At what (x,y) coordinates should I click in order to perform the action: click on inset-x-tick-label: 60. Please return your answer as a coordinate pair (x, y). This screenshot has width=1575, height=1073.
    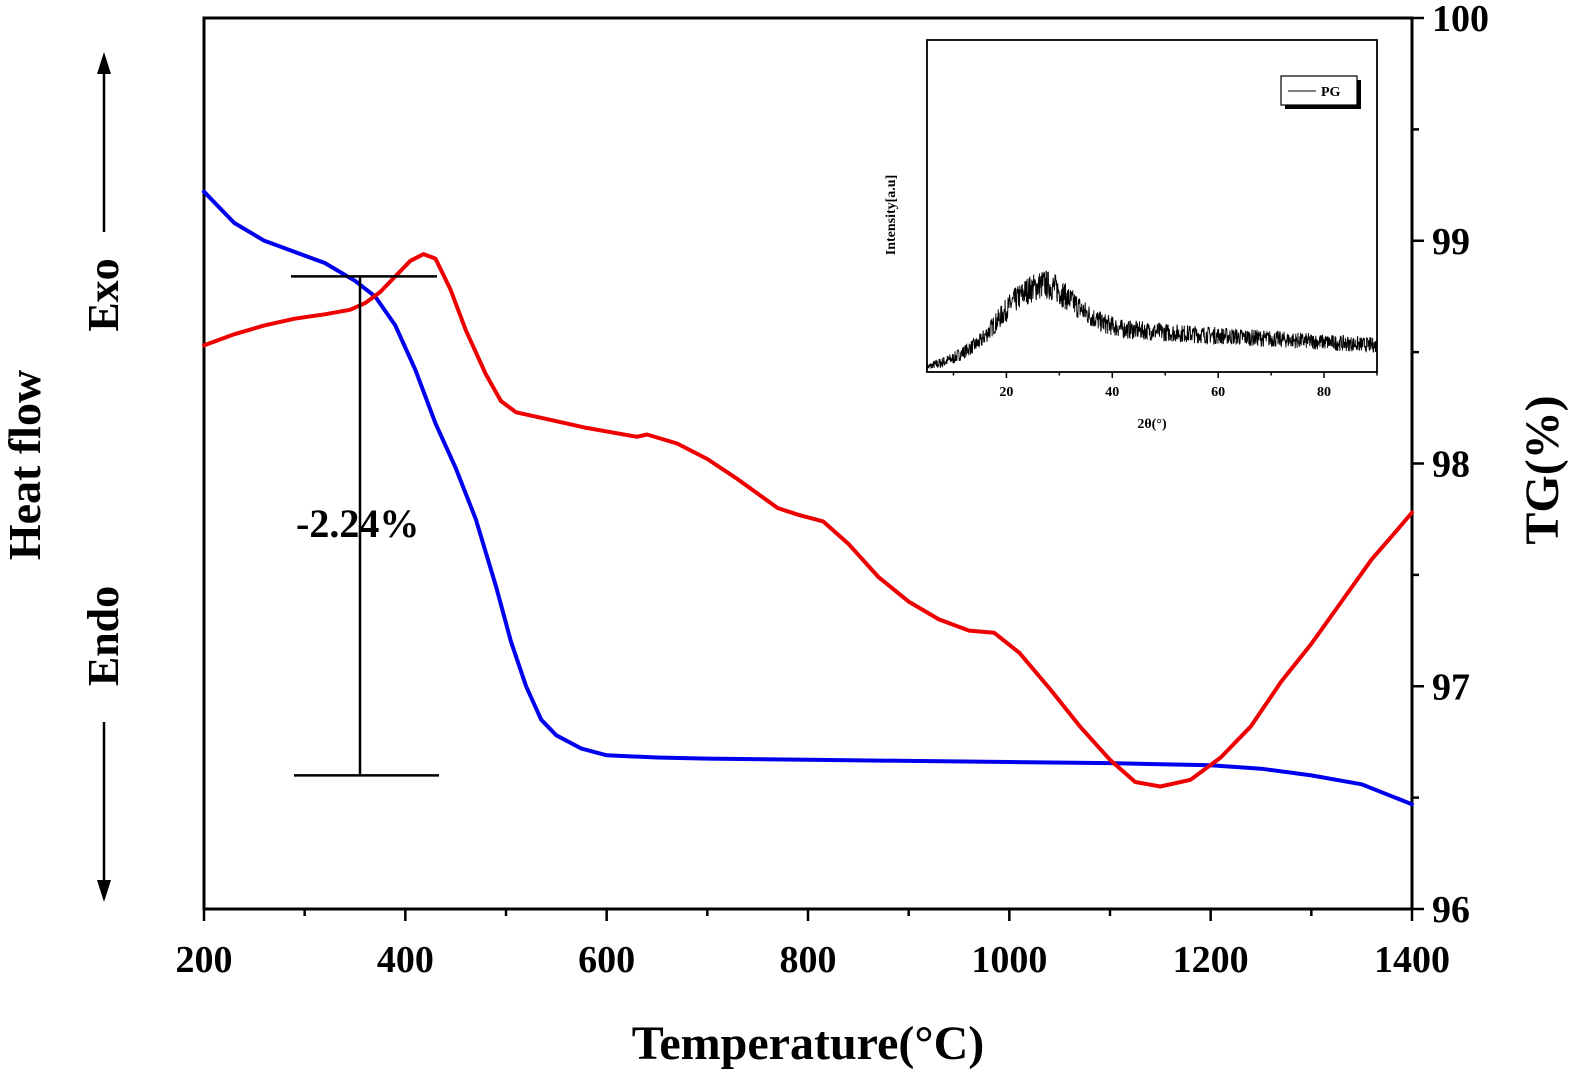
    Looking at the image, I should click on (1218, 392).